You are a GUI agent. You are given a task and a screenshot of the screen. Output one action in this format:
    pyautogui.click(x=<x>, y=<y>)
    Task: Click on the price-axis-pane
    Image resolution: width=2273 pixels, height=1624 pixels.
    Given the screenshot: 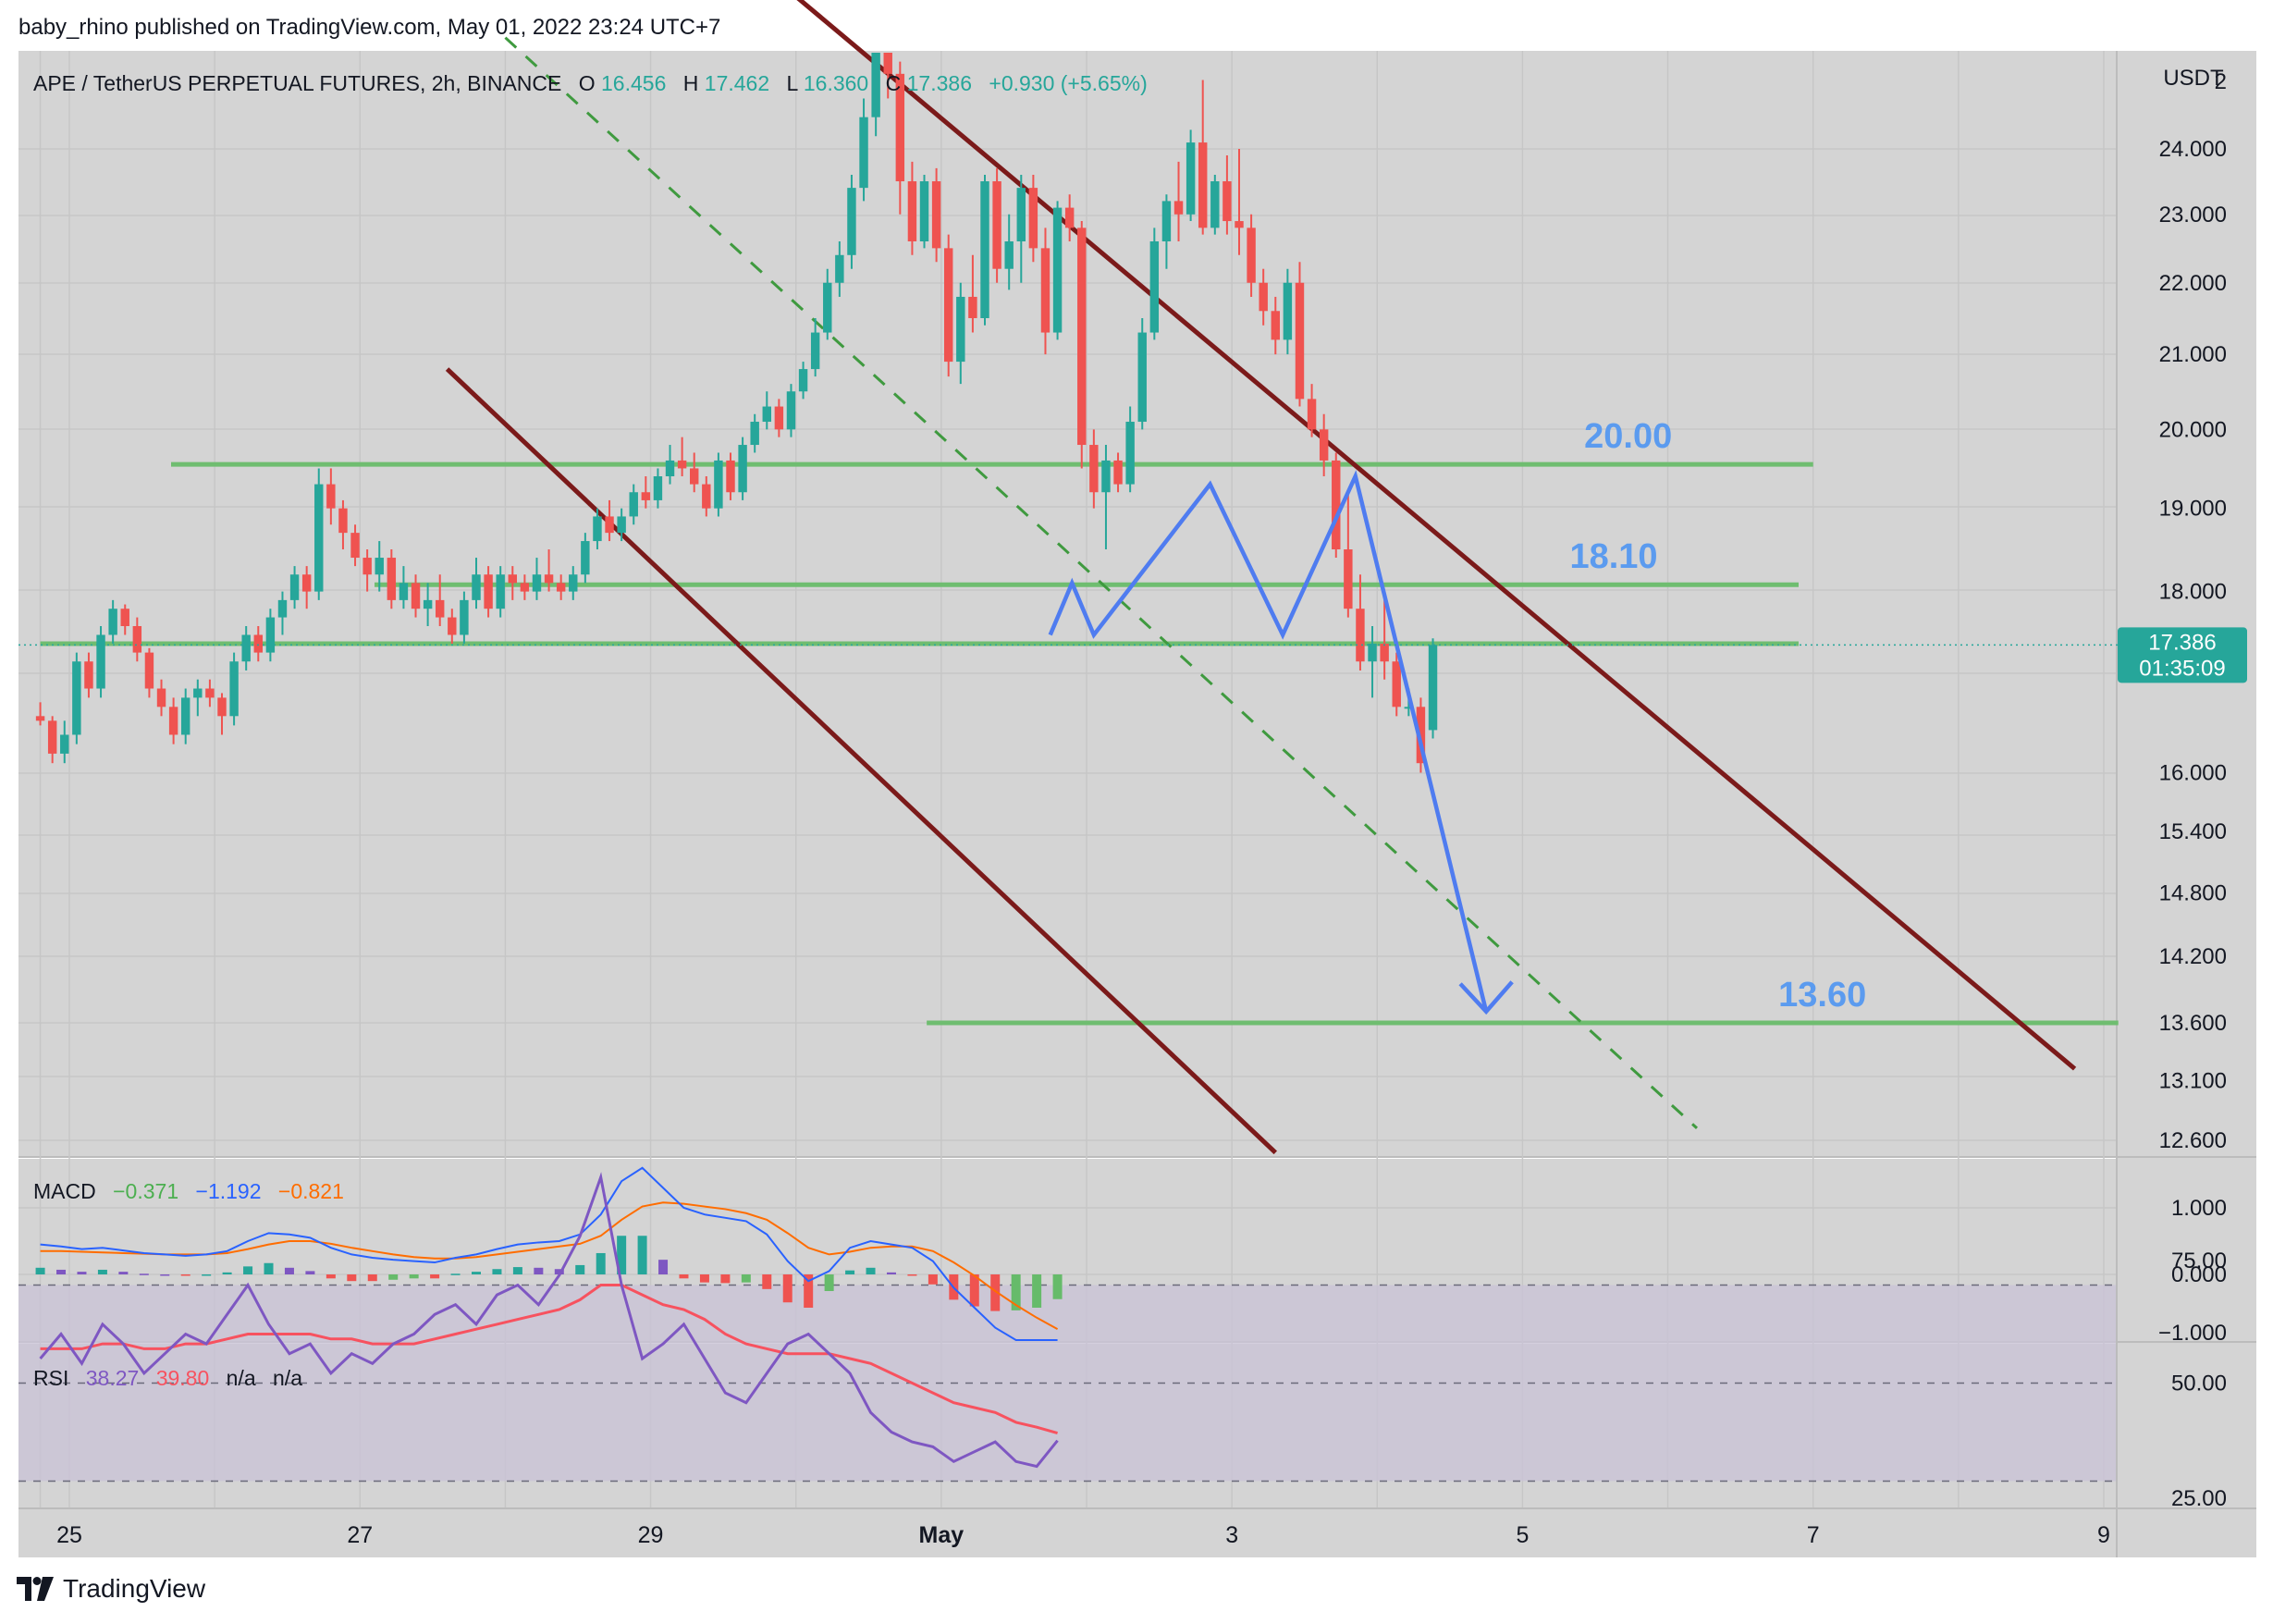 What is the action you would take?
    pyautogui.click(x=2187, y=779)
    